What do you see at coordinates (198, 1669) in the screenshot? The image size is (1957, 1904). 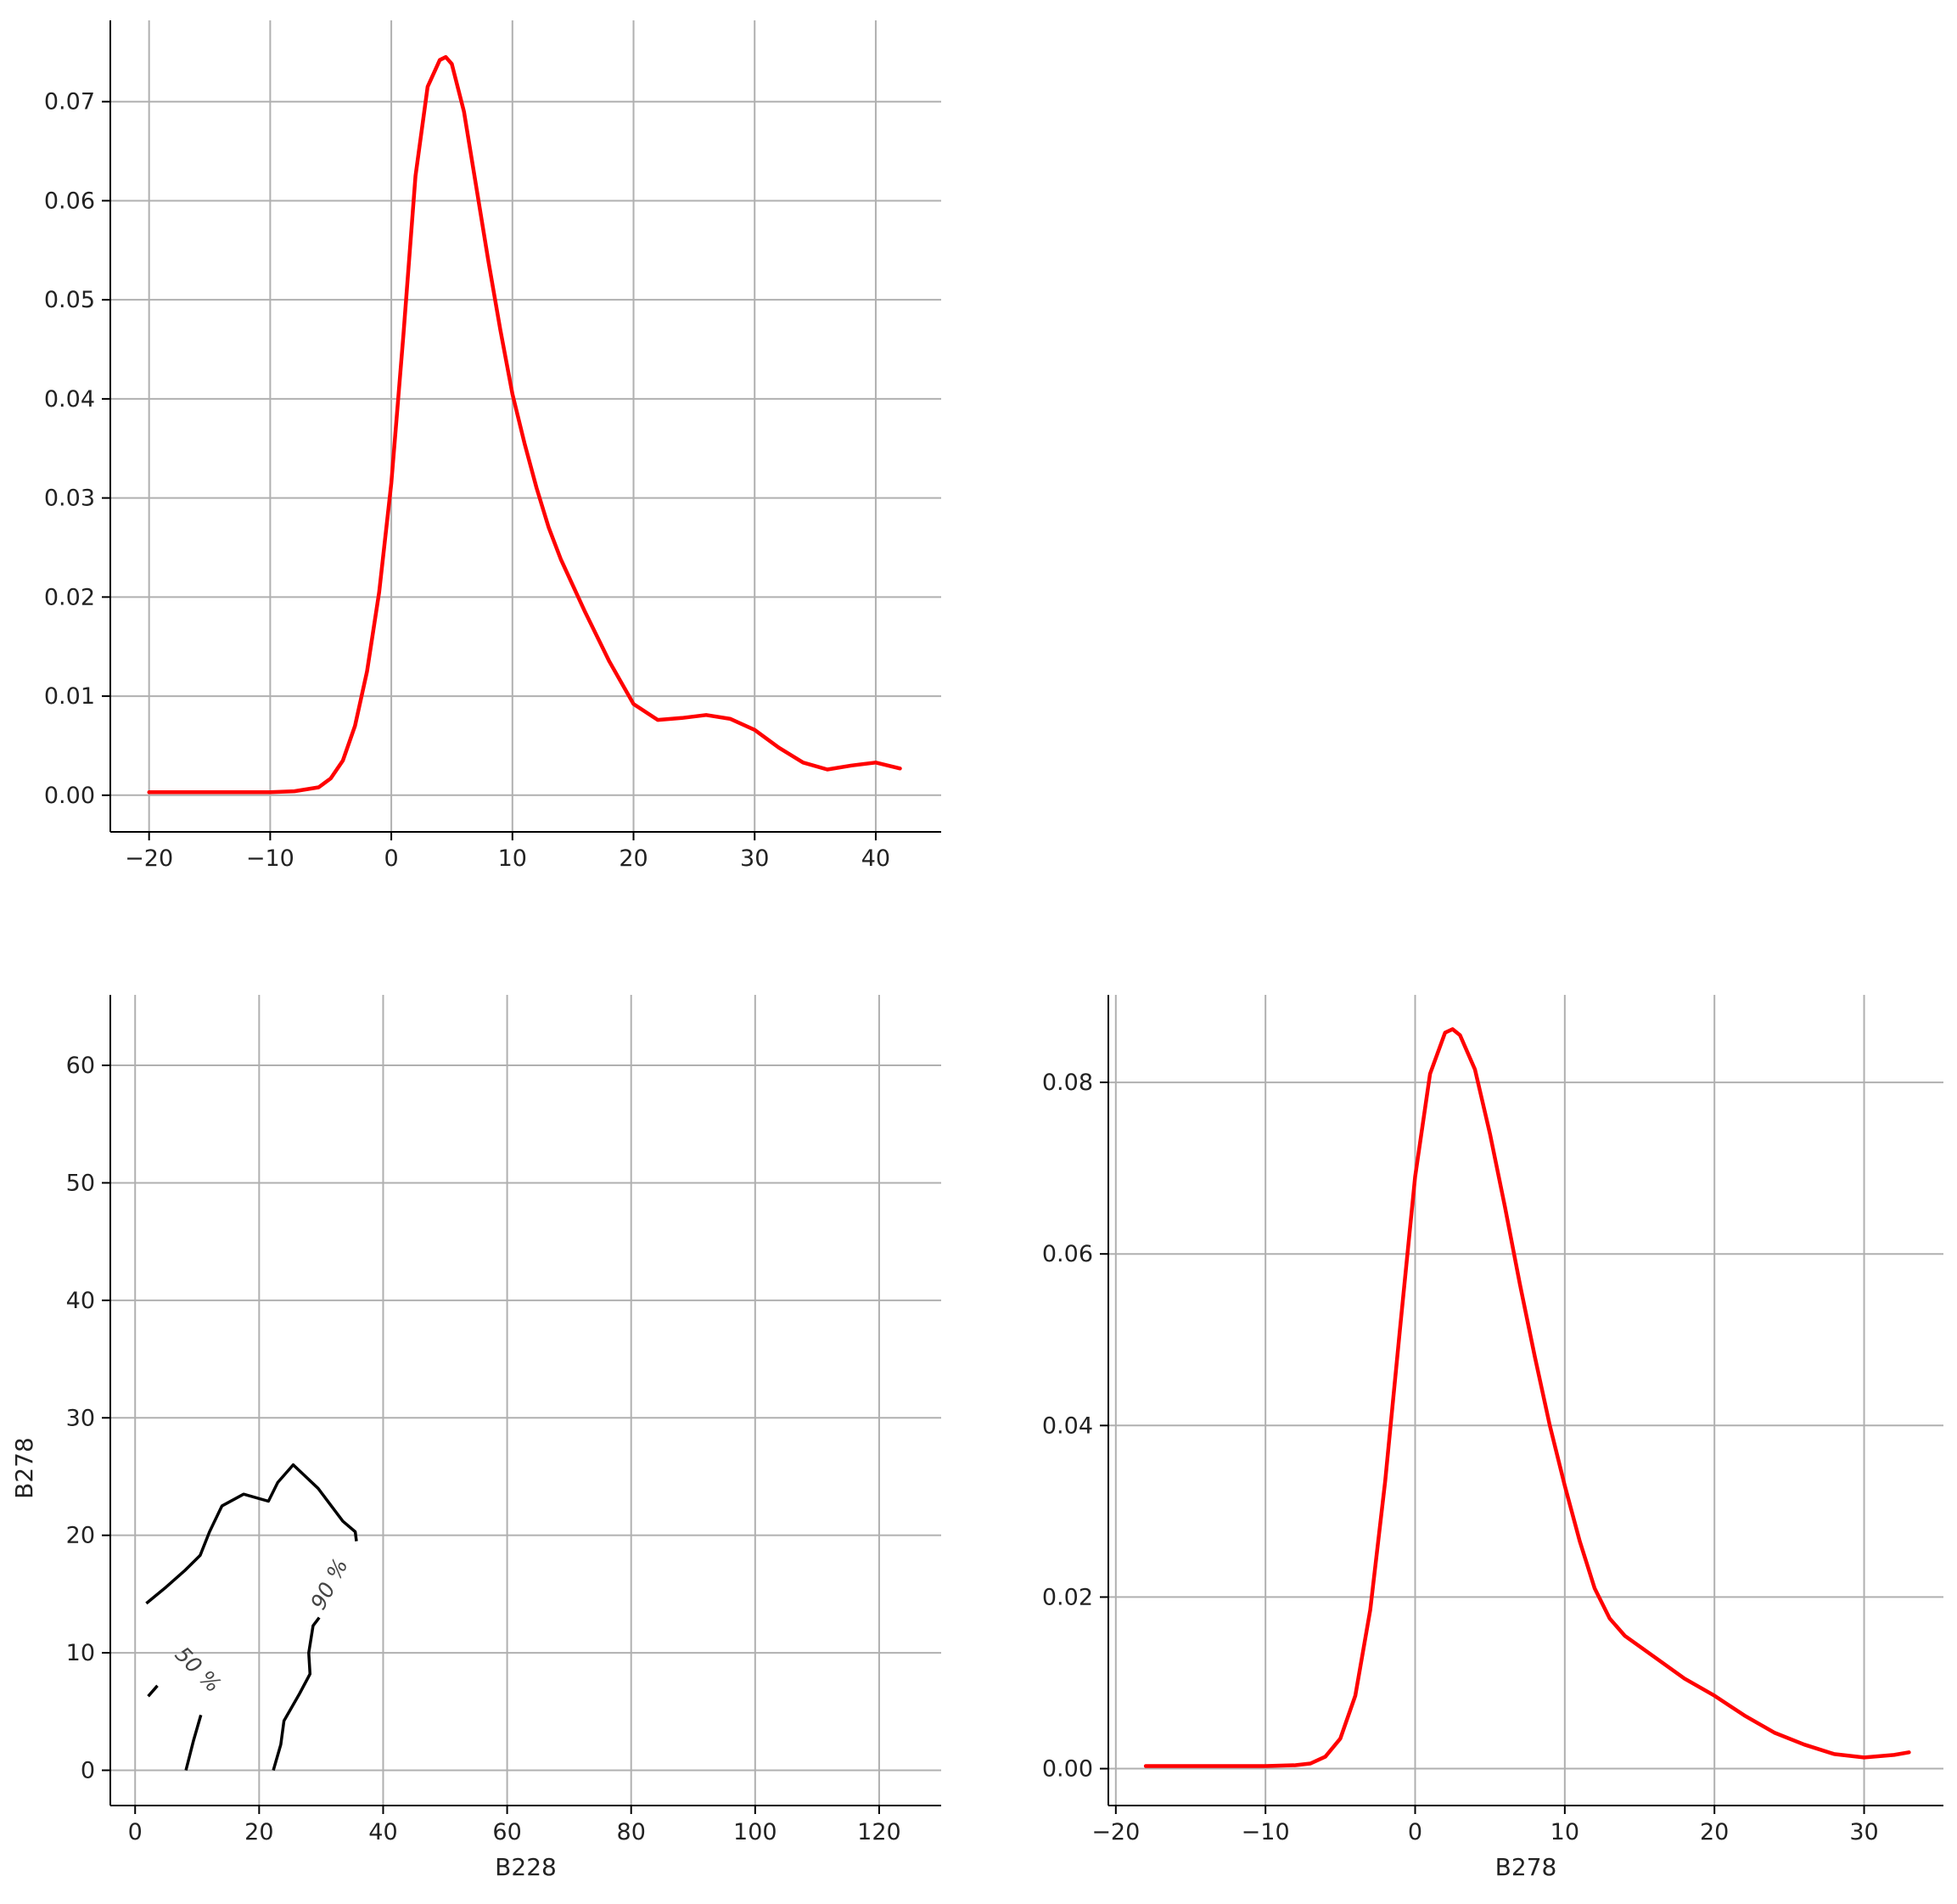 I see `contour-label: 50 %` at bounding box center [198, 1669].